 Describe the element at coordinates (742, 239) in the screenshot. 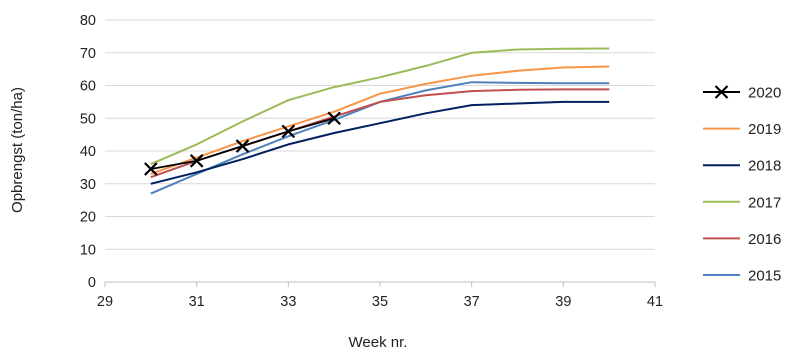

I see `legend-item-2016: 2016` at that location.